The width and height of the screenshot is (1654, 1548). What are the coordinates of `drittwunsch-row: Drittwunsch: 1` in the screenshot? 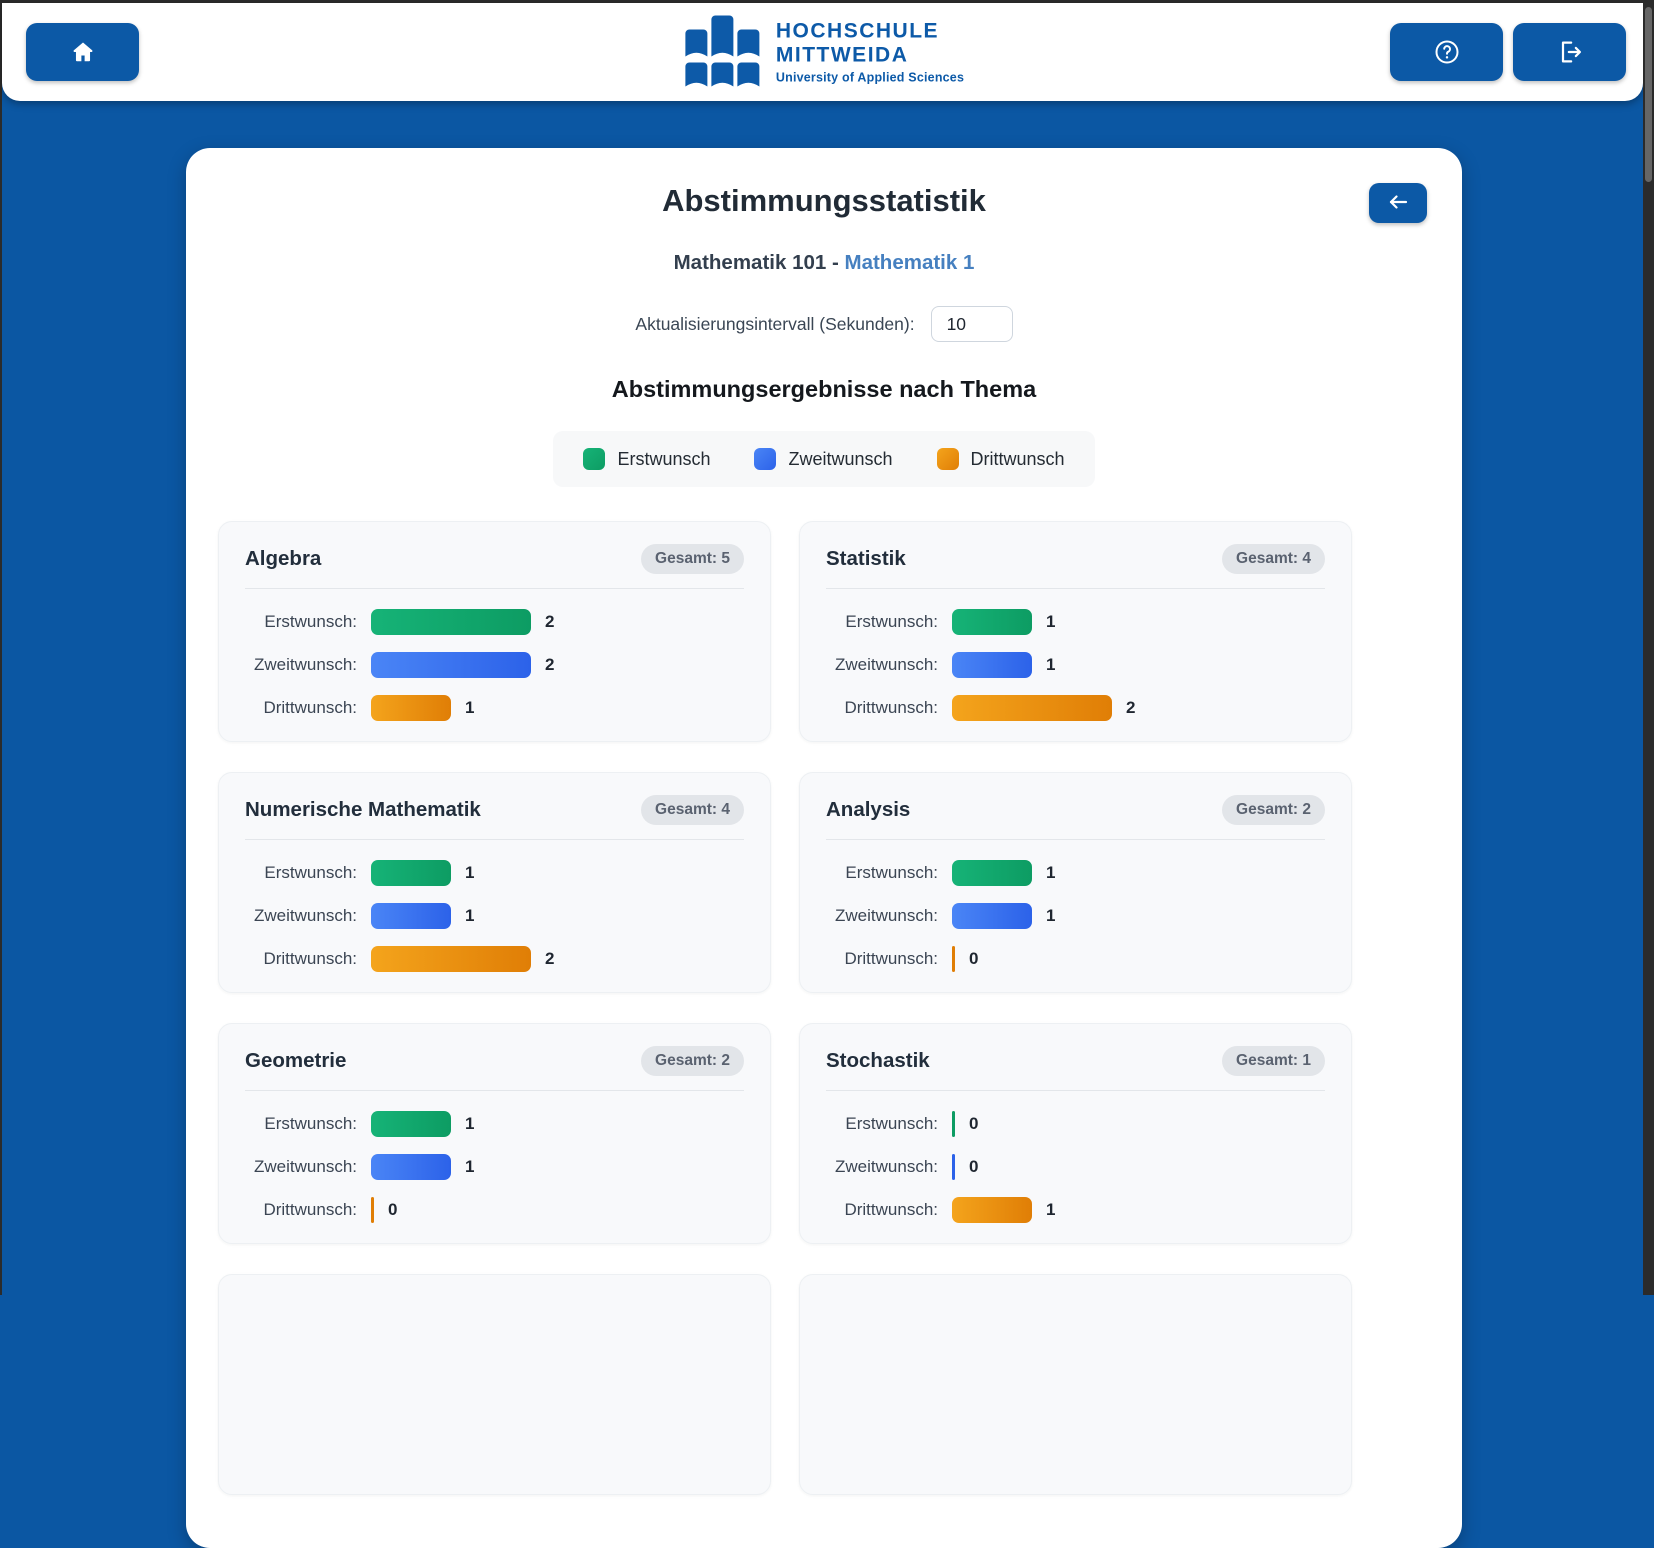 It's located at (1075, 1210).